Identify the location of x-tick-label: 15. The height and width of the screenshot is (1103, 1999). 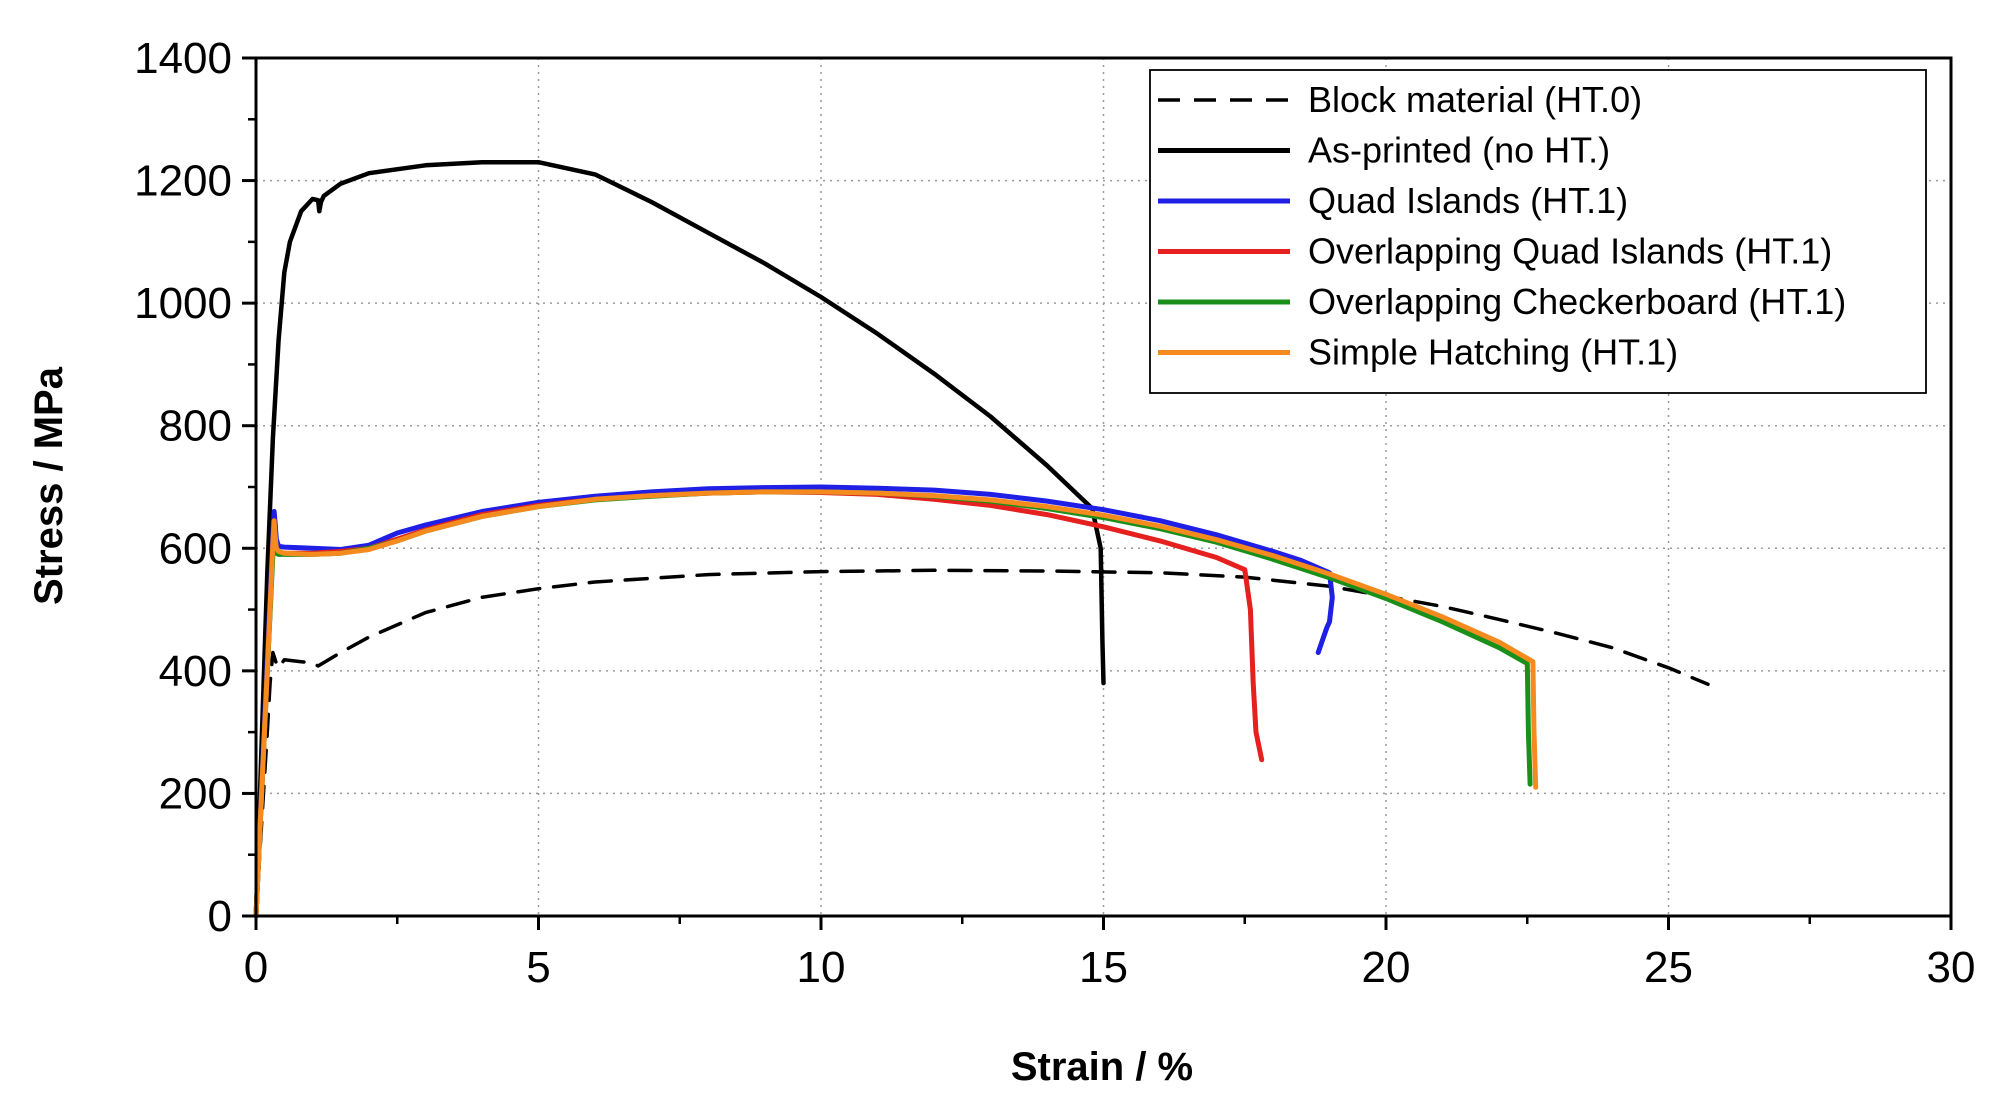
(1103, 967).